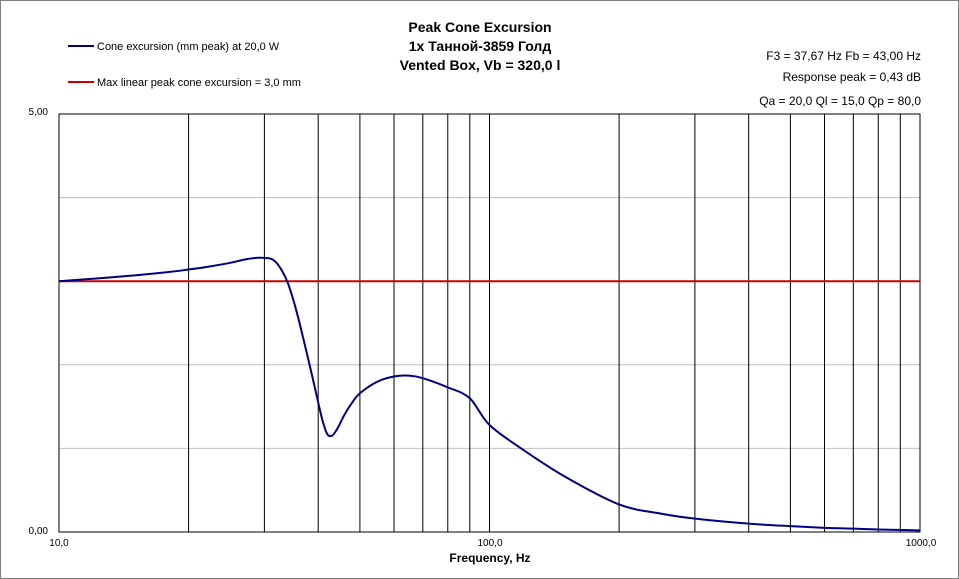 This screenshot has width=959, height=579. What do you see at coordinates (59, 543) in the screenshot?
I see `x-tick-label-10: 10,0` at bounding box center [59, 543].